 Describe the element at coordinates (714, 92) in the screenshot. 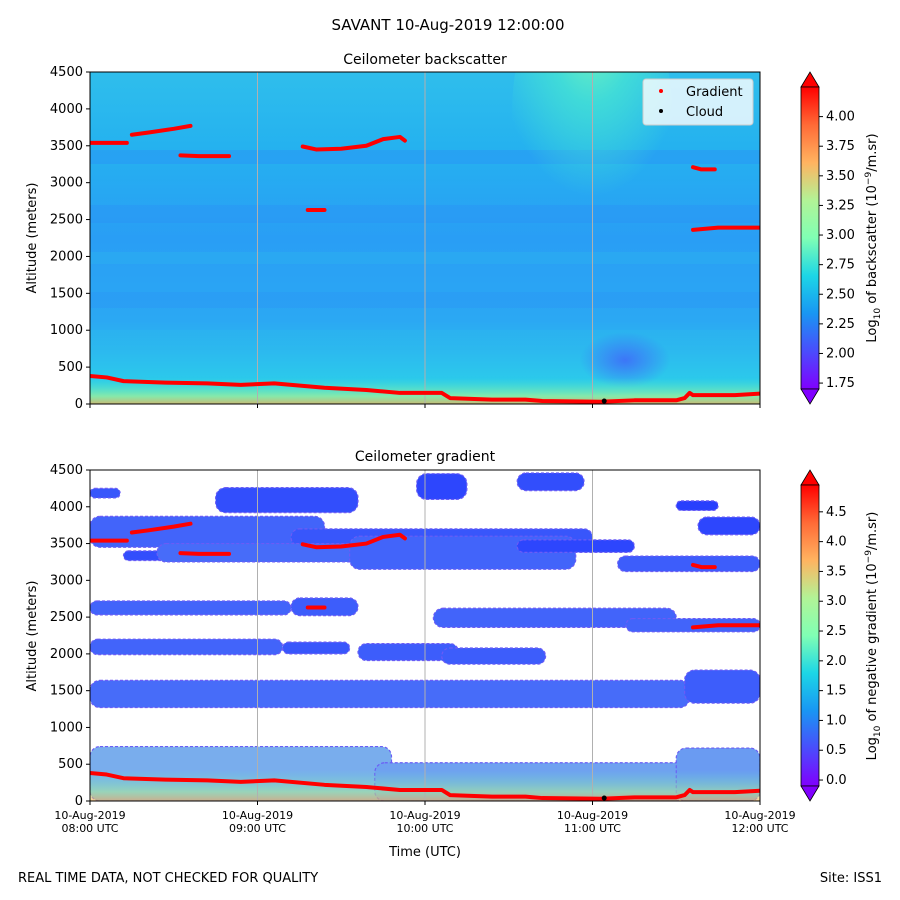

I see `legend-gradient-label: Gradient` at that location.